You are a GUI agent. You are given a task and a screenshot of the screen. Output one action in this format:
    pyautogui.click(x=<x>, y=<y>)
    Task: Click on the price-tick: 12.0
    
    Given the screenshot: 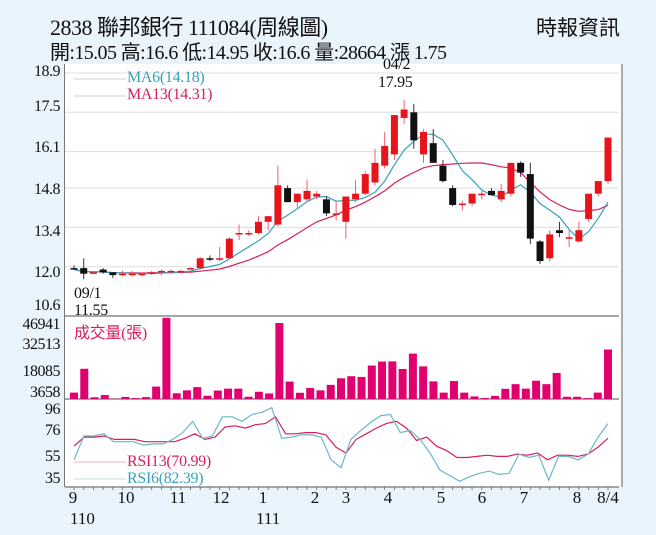 What is the action you would take?
    pyautogui.click(x=47, y=272)
    